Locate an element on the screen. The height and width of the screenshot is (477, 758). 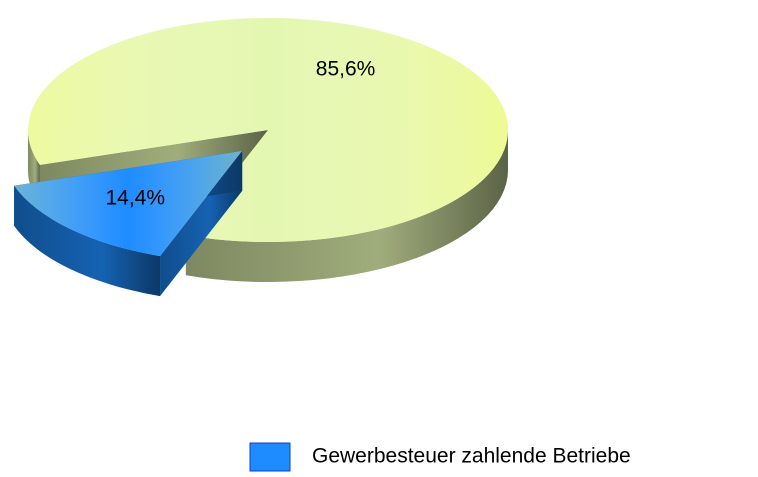
legend-label: Gewerbesteuer zahlende Betriebe is located at coordinates (471, 456).